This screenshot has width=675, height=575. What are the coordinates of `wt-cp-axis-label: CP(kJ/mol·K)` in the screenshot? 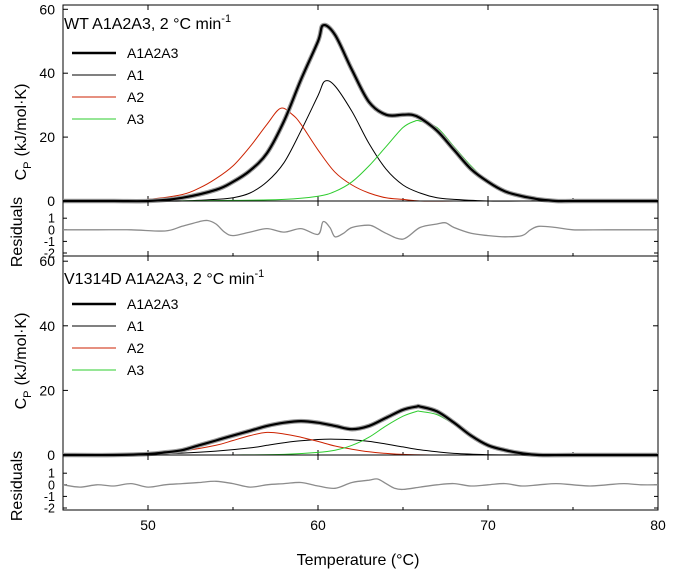 It's located at (23, 132).